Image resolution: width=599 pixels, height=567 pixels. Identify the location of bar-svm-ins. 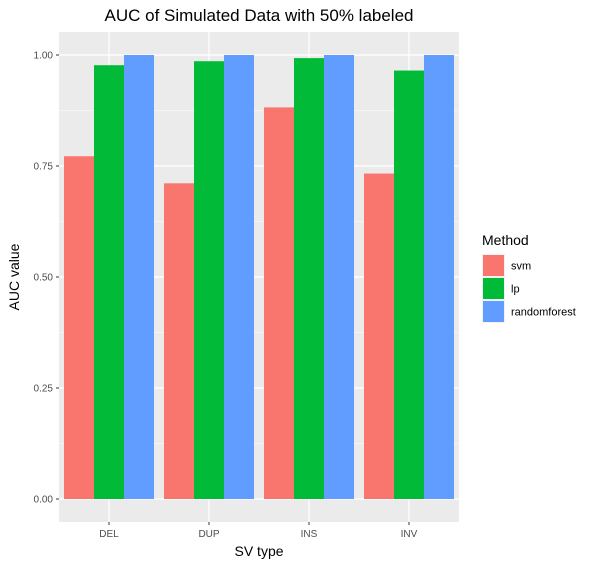
(279, 303).